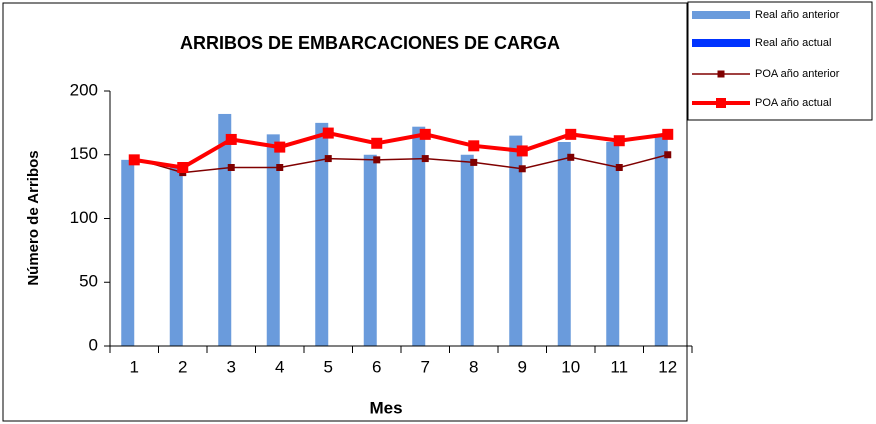 This screenshot has height=424, width=876. Describe the element at coordinates (84, 153) in the screenshot. I see `y-tick-label: 150` at that location.